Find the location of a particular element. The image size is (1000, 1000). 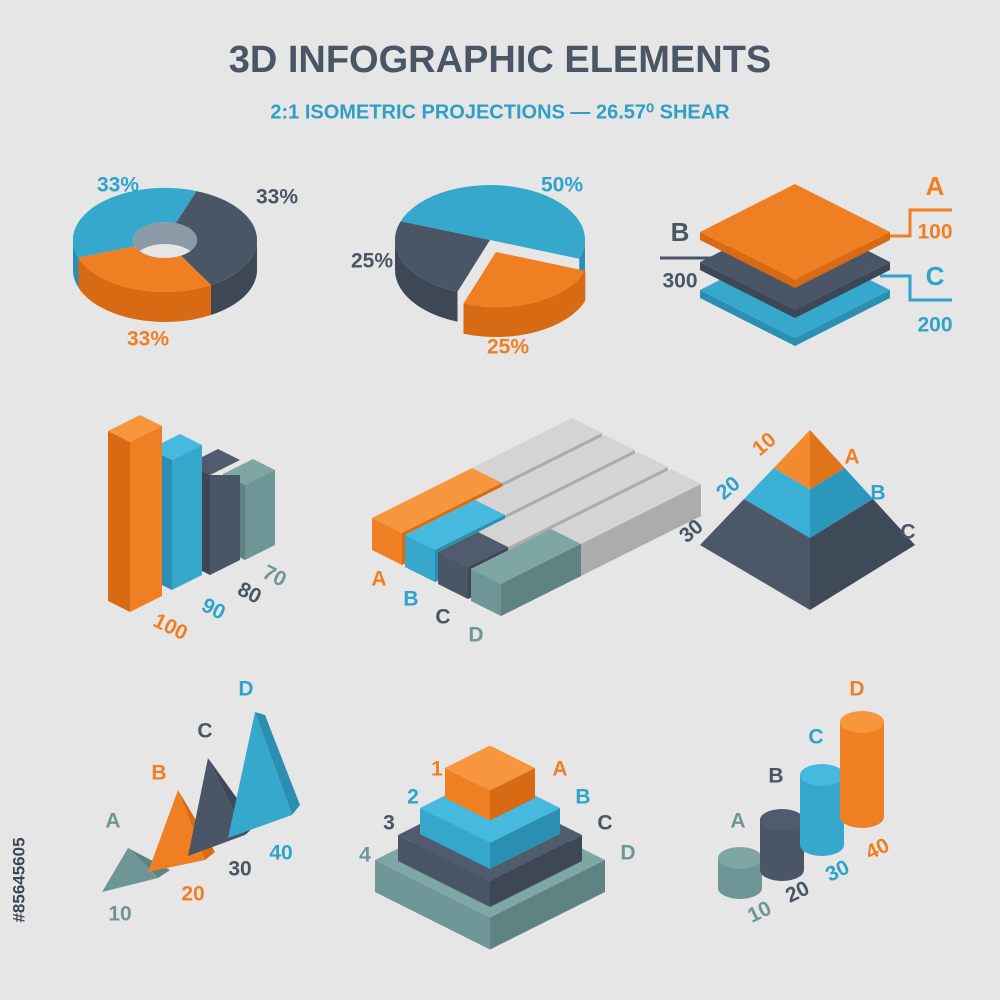

pyramid-letter: C is located at coordinates (907, 532).